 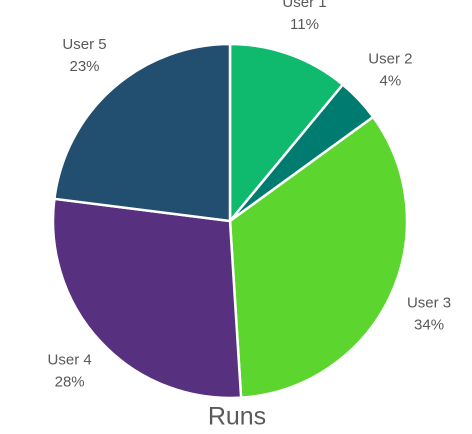 I want to click on slice-percent: 34%, so click(x=429, y=325).